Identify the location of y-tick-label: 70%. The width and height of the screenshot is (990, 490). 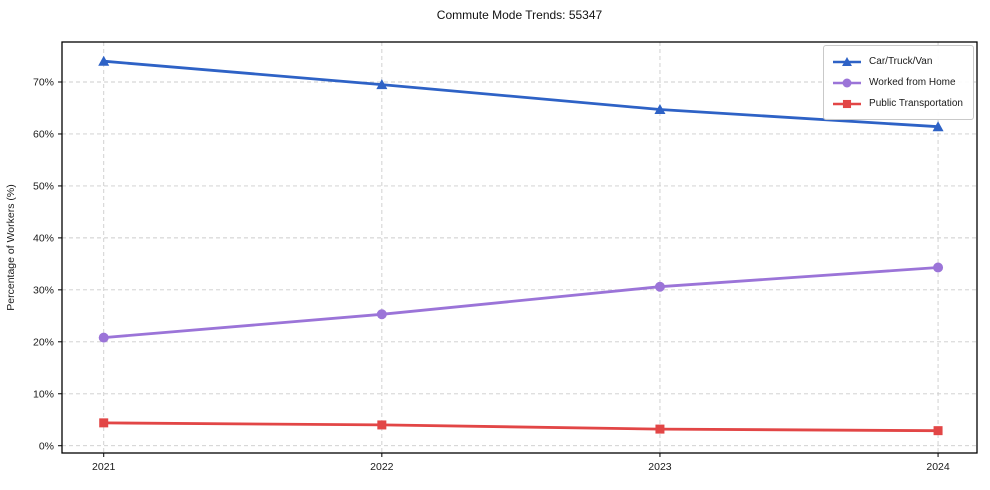
(43, 83).